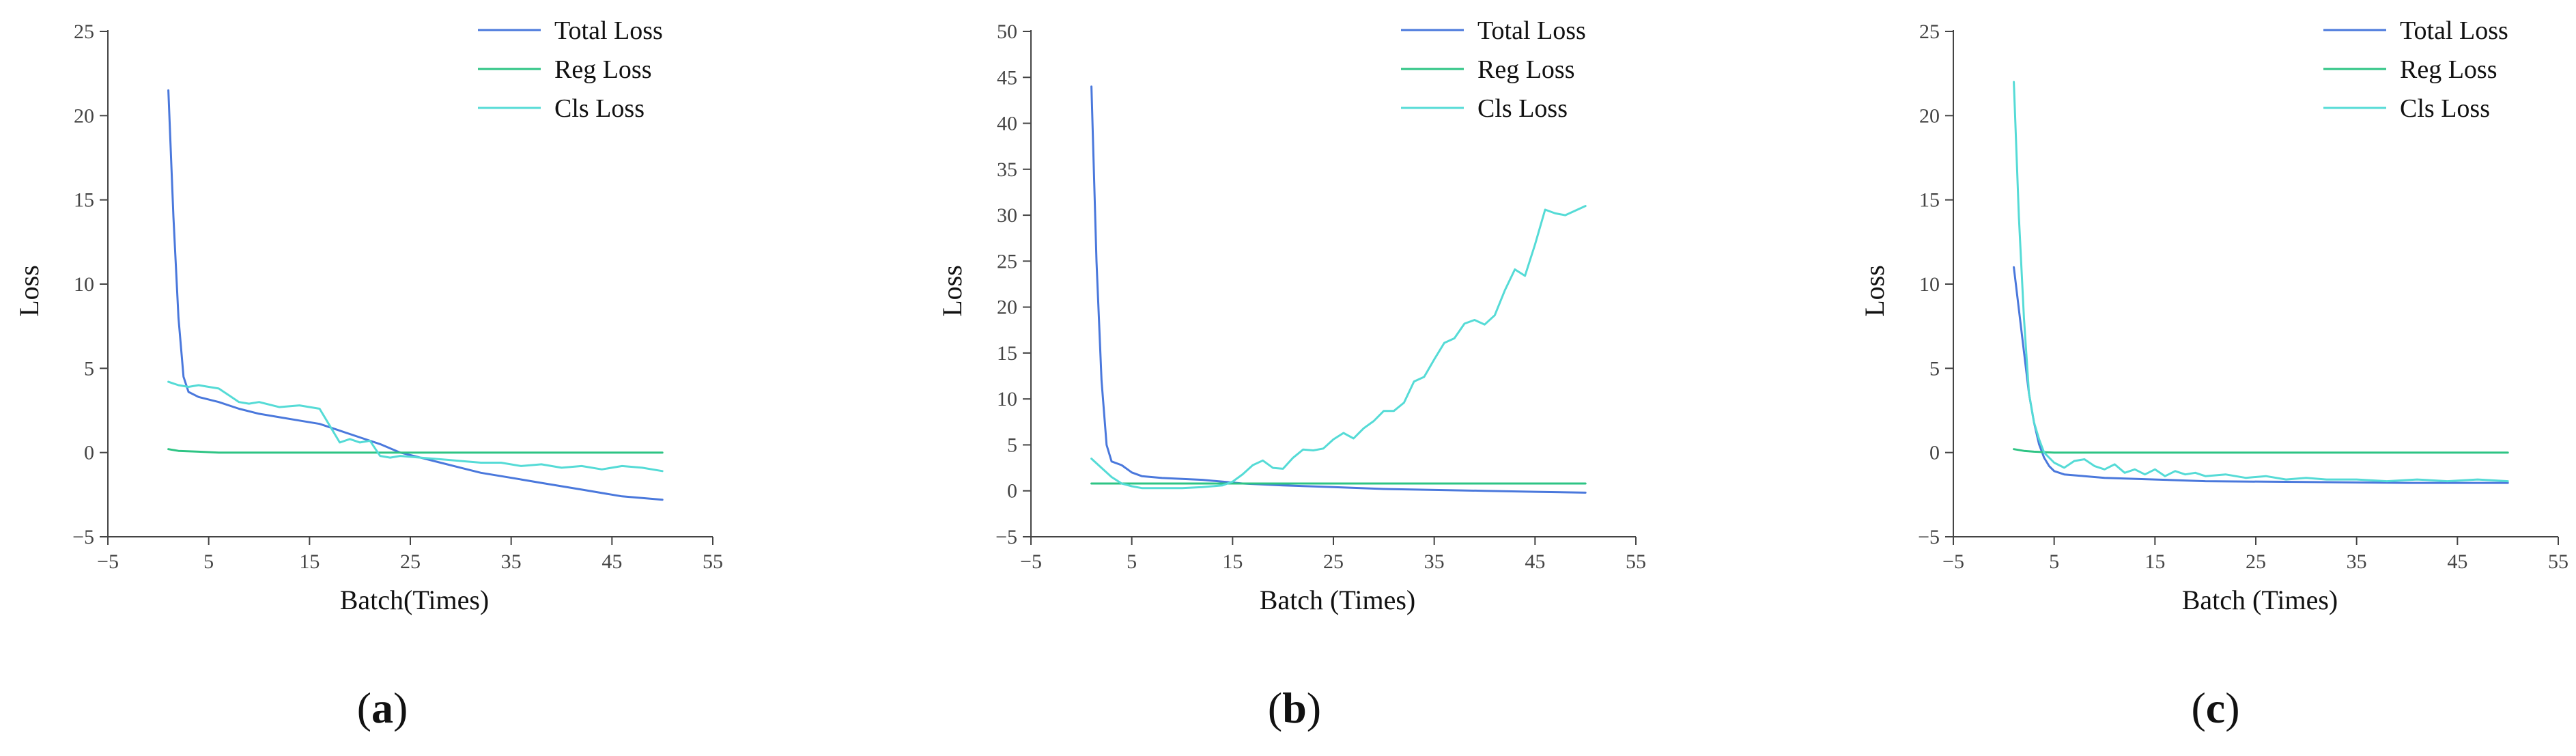 The height and width of the screenshot is (756, 2576). I want to click on subfigure-label-c: (c), so click(2215, 708).